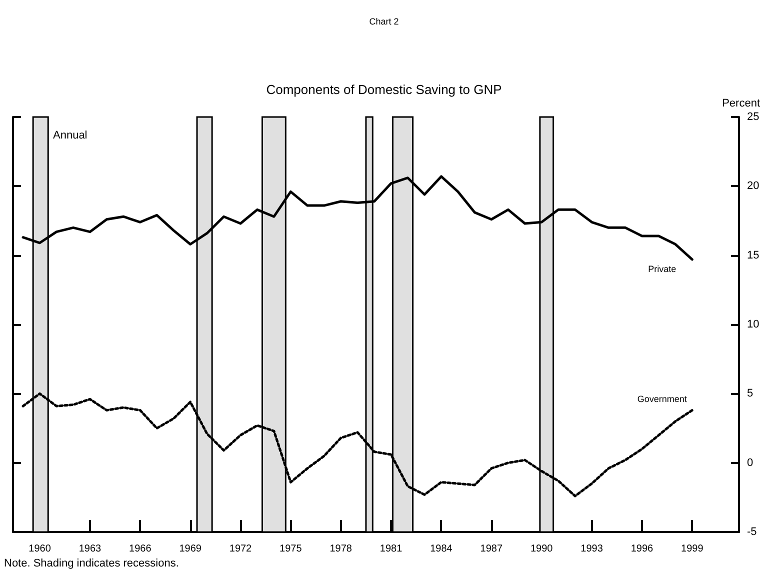 The height and width of the screenshot is (578, 768). What do you see at coordinates (692, 549) in the screenshot?
I see `x-tick-label: 1999` at bounding box center [692, 549].